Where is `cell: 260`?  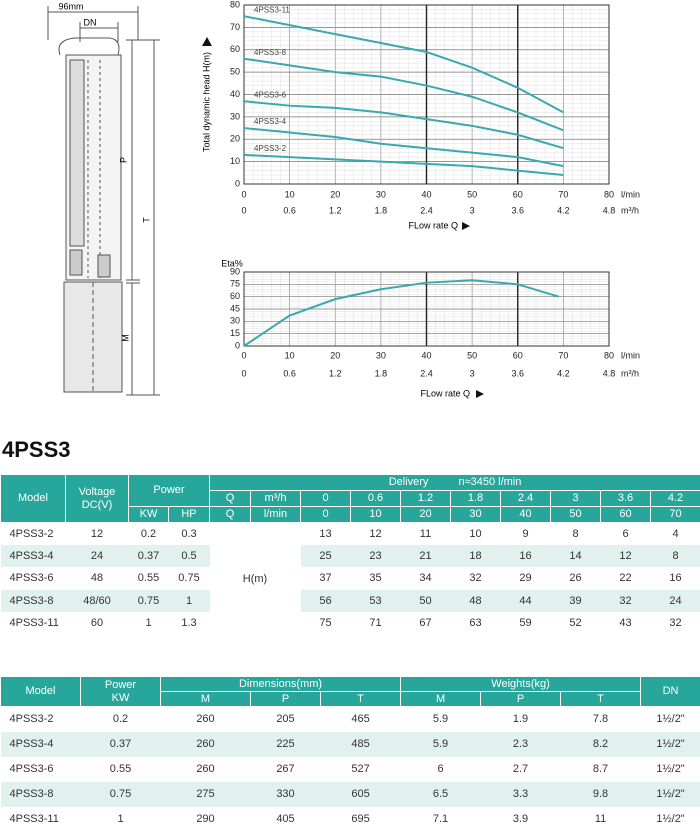 cell: 260 is located at coordinates (206, 719).